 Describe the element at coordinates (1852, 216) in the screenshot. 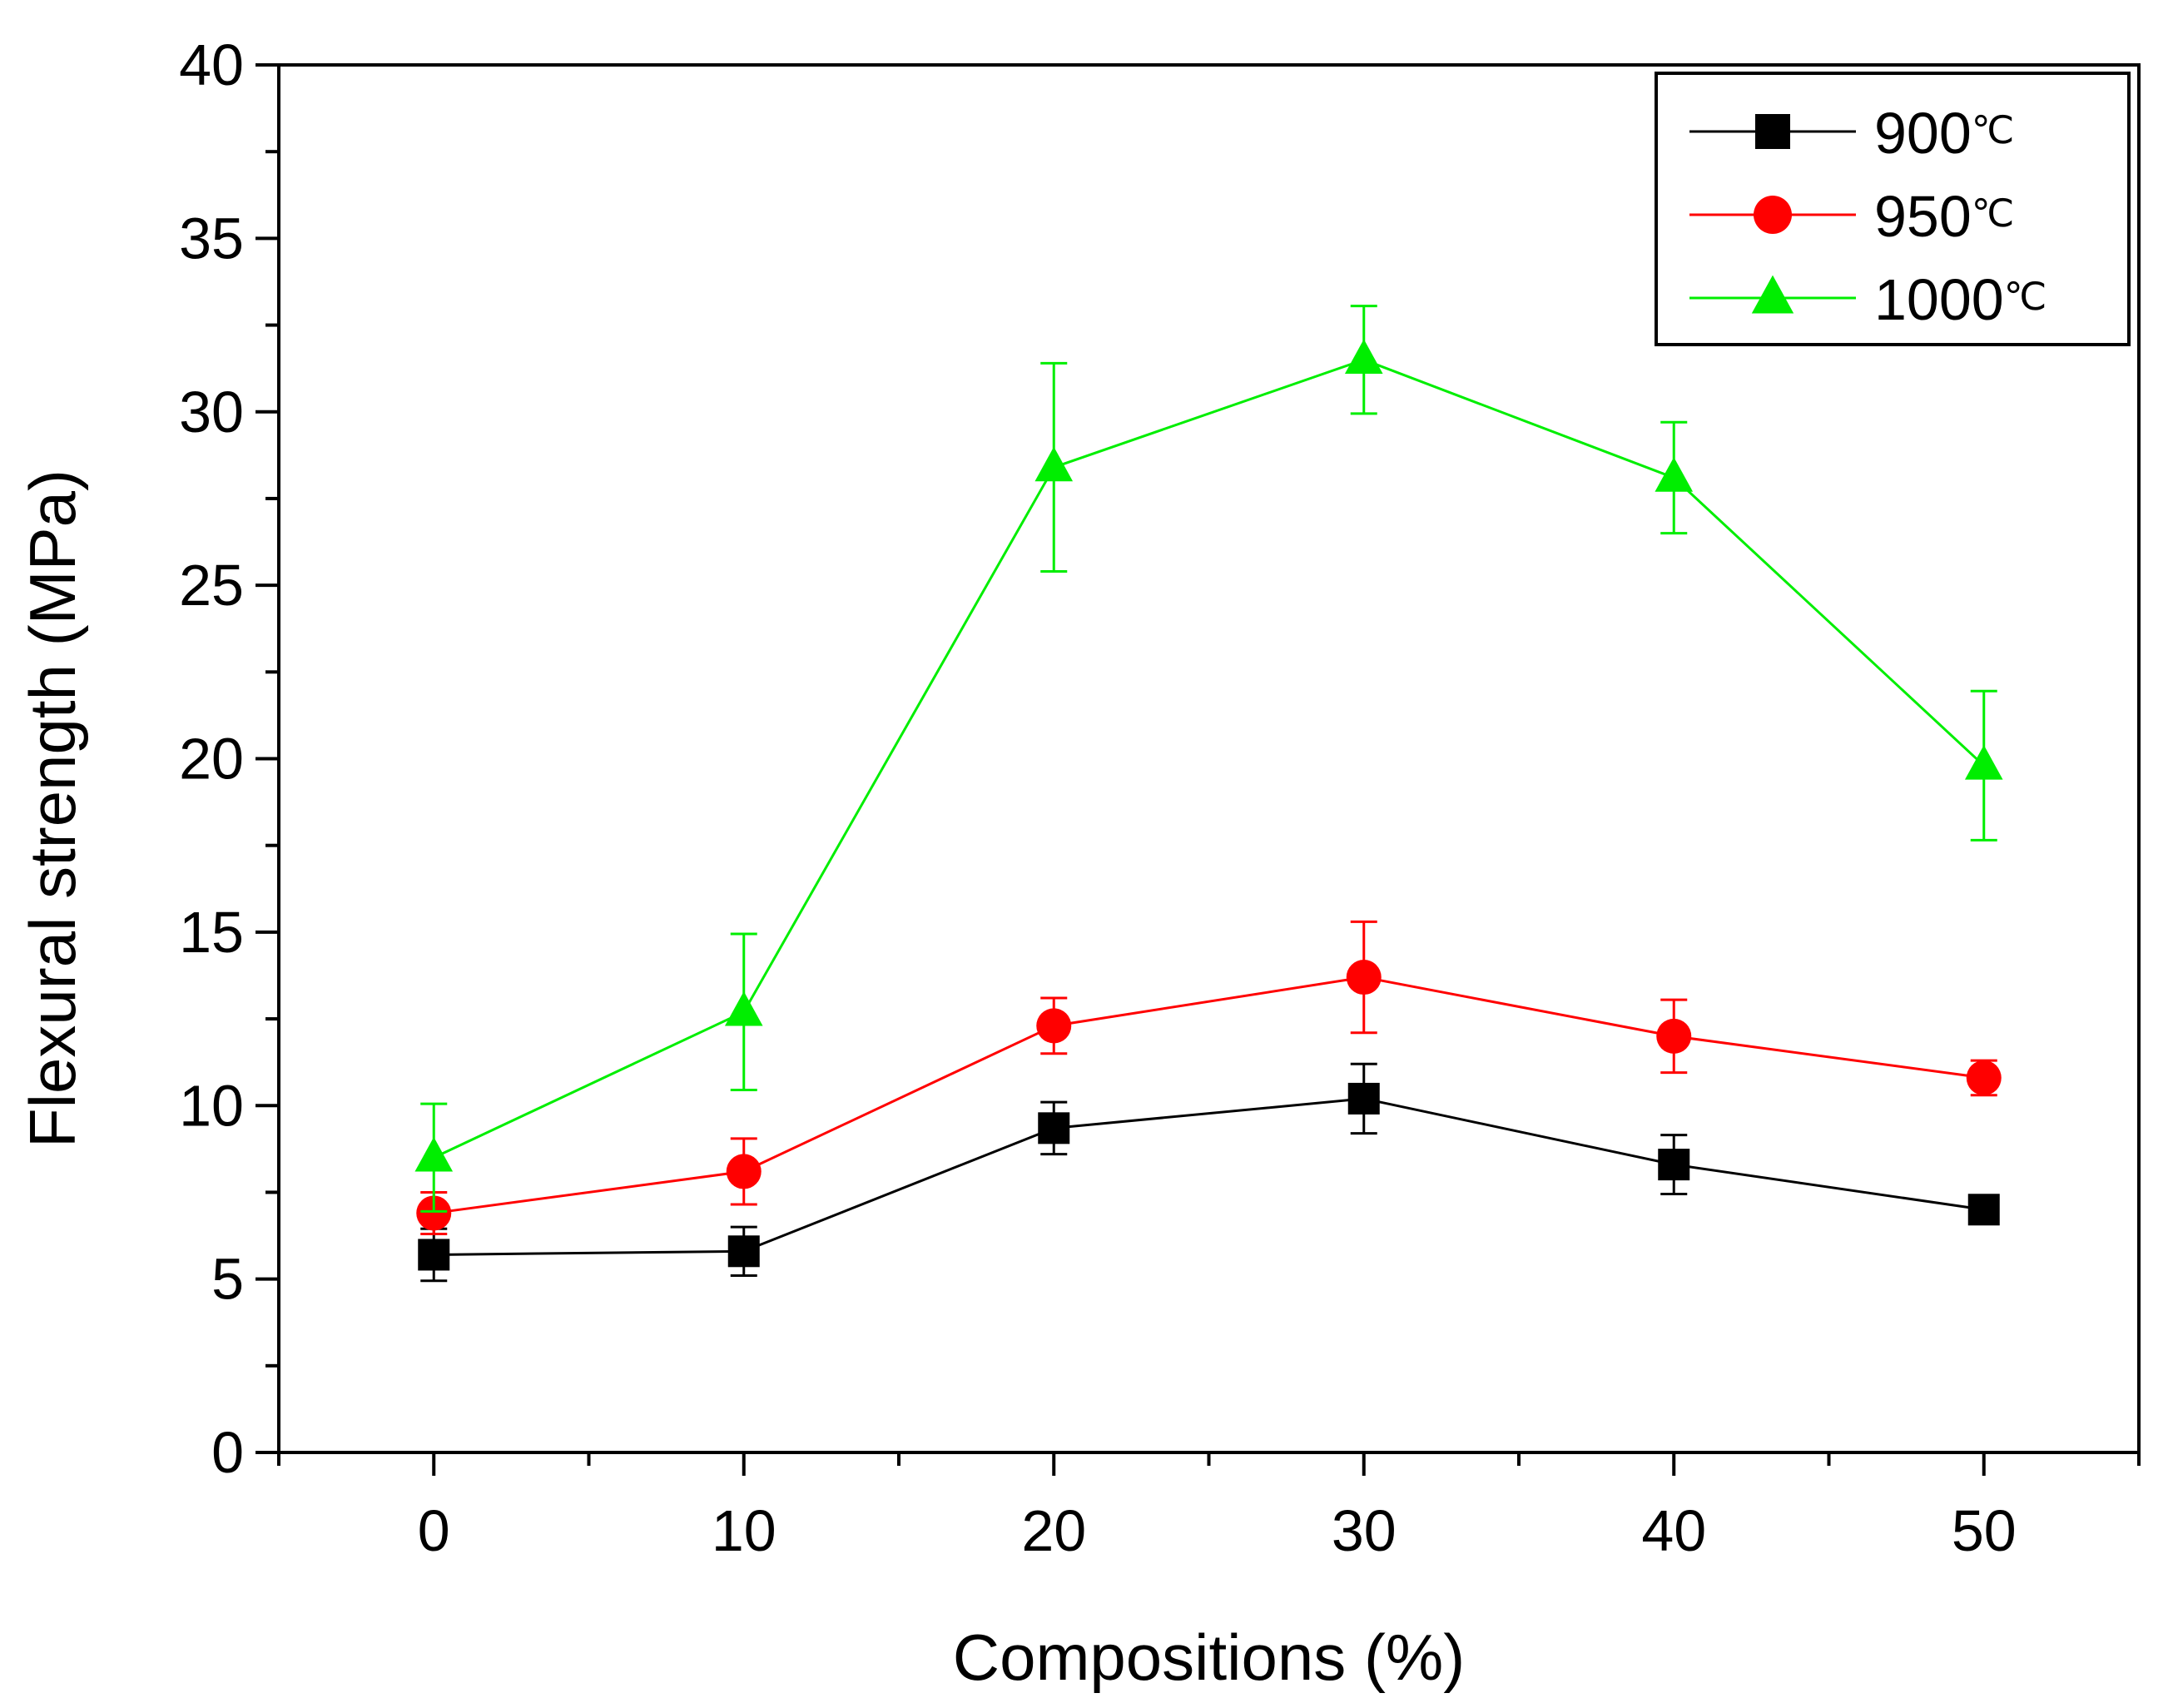

I see `legend-item-950: 950℃` at that location.